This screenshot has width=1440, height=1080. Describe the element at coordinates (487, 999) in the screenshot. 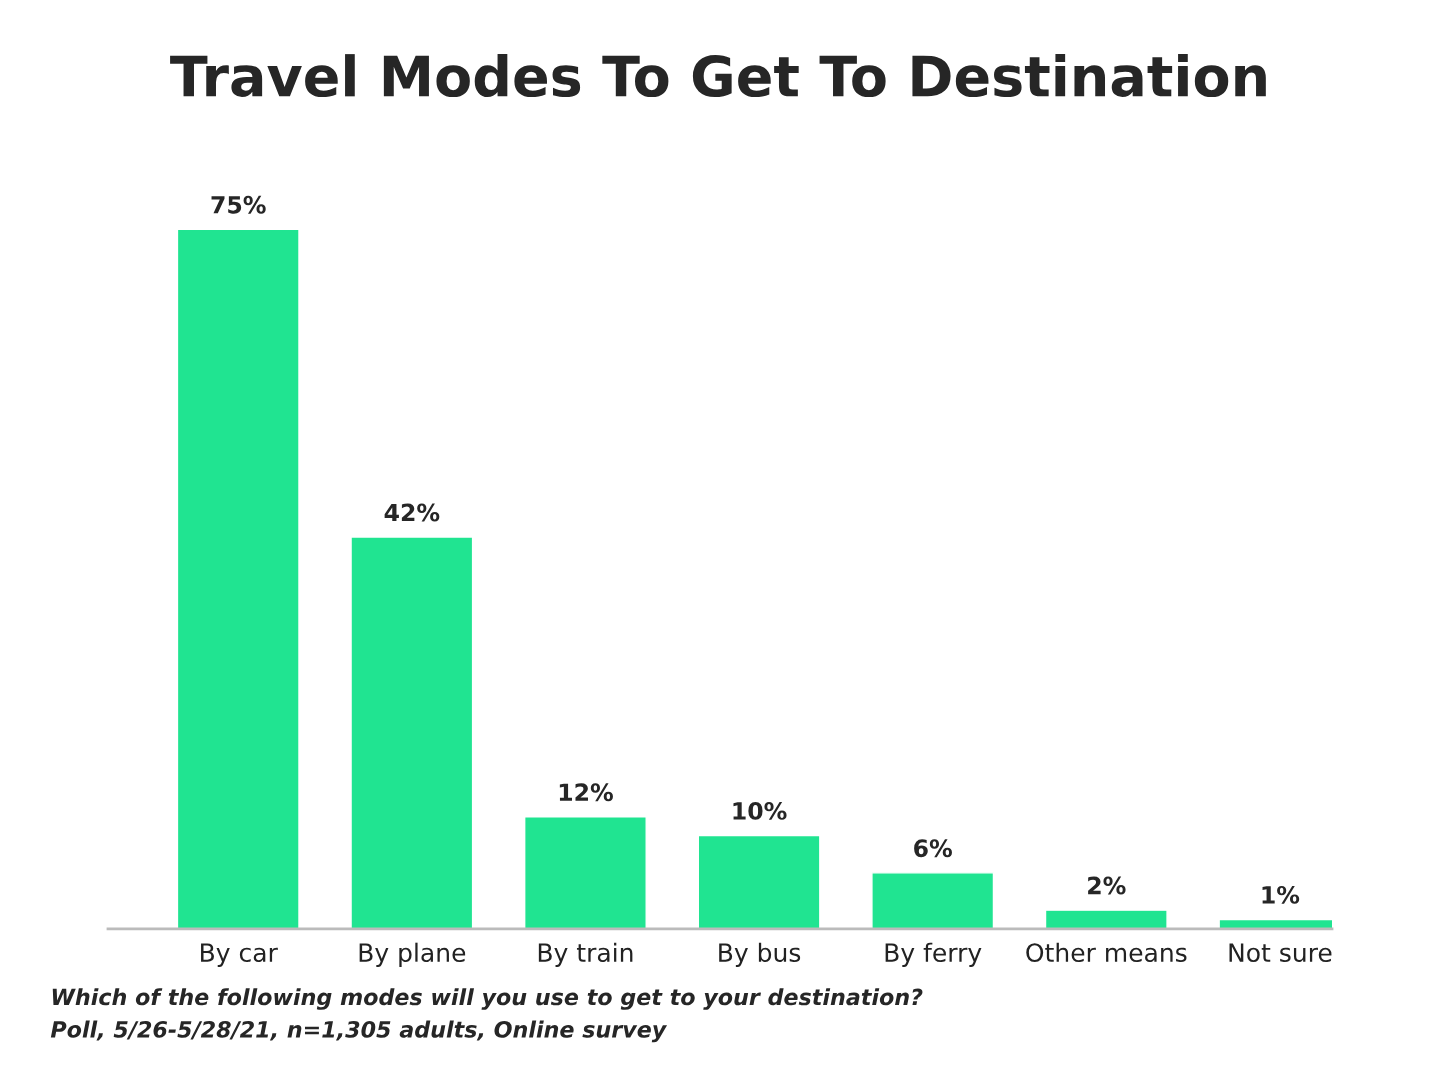

I see `text: Which of the following modes will you use to get to your destination?` at that location.